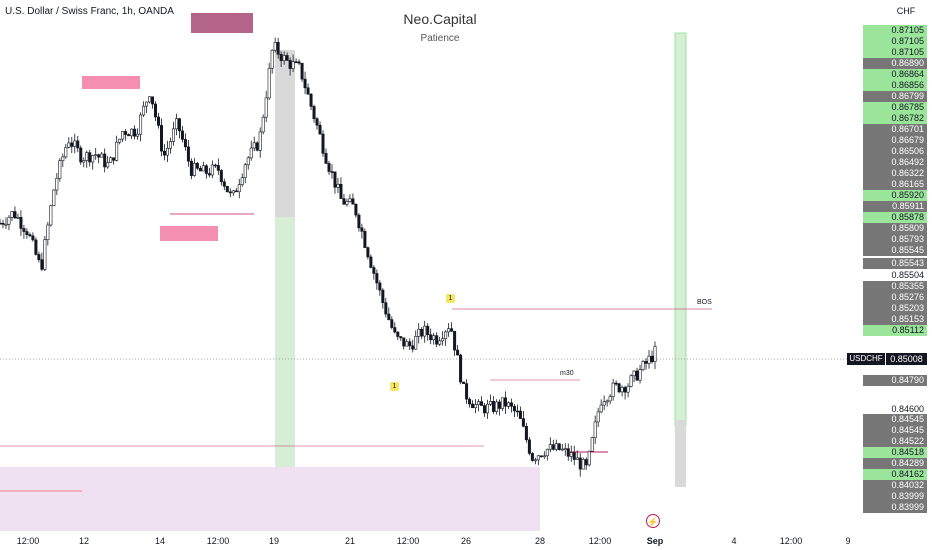  I want to click on price-label: 0.86701, so click(895, 129).